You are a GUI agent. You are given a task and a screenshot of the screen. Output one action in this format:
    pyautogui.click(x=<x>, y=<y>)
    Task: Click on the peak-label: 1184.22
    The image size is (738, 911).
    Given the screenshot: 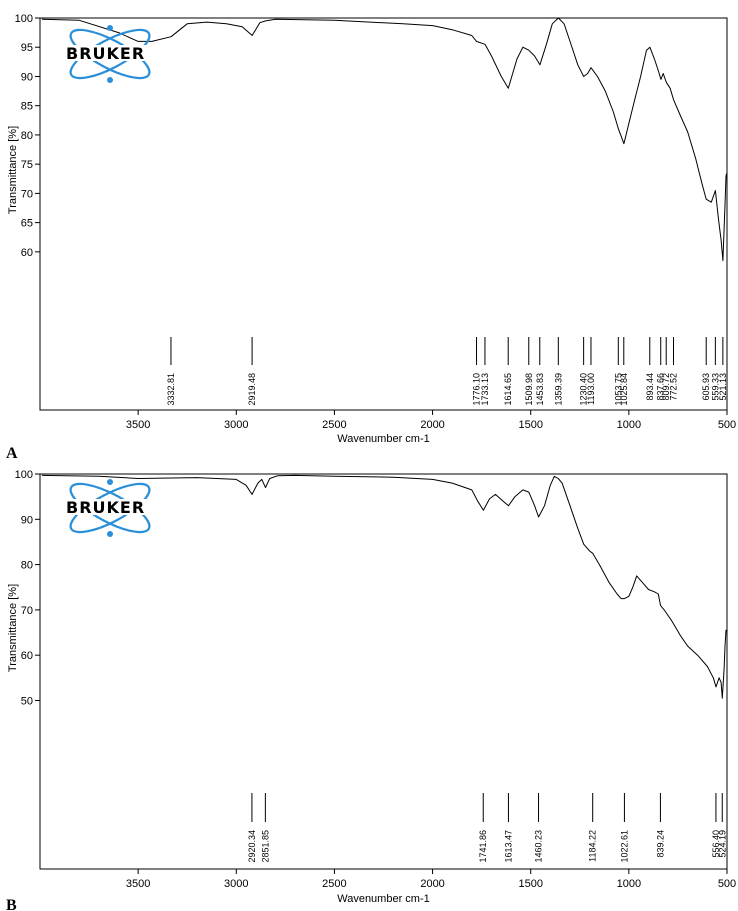 What is the action you would take?
    pyautogui.click(x=593, y=846)
    